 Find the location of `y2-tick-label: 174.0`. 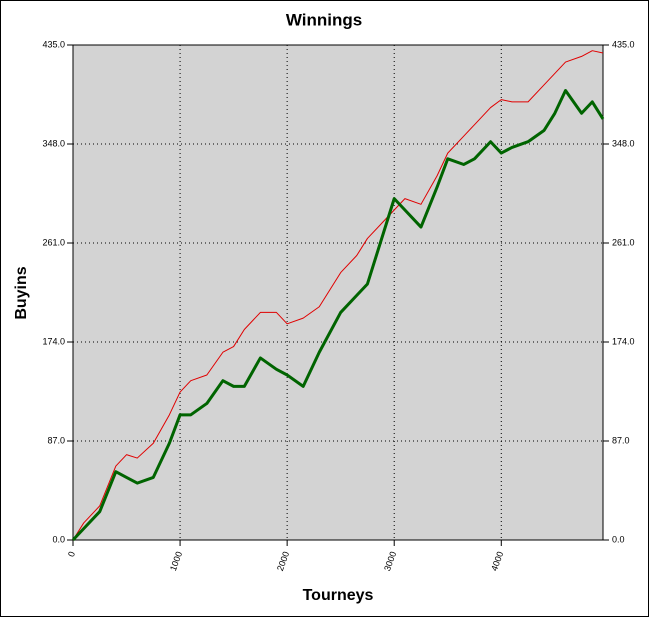

y2-tick-label: 174.0 is located at coordinates (623, 341).